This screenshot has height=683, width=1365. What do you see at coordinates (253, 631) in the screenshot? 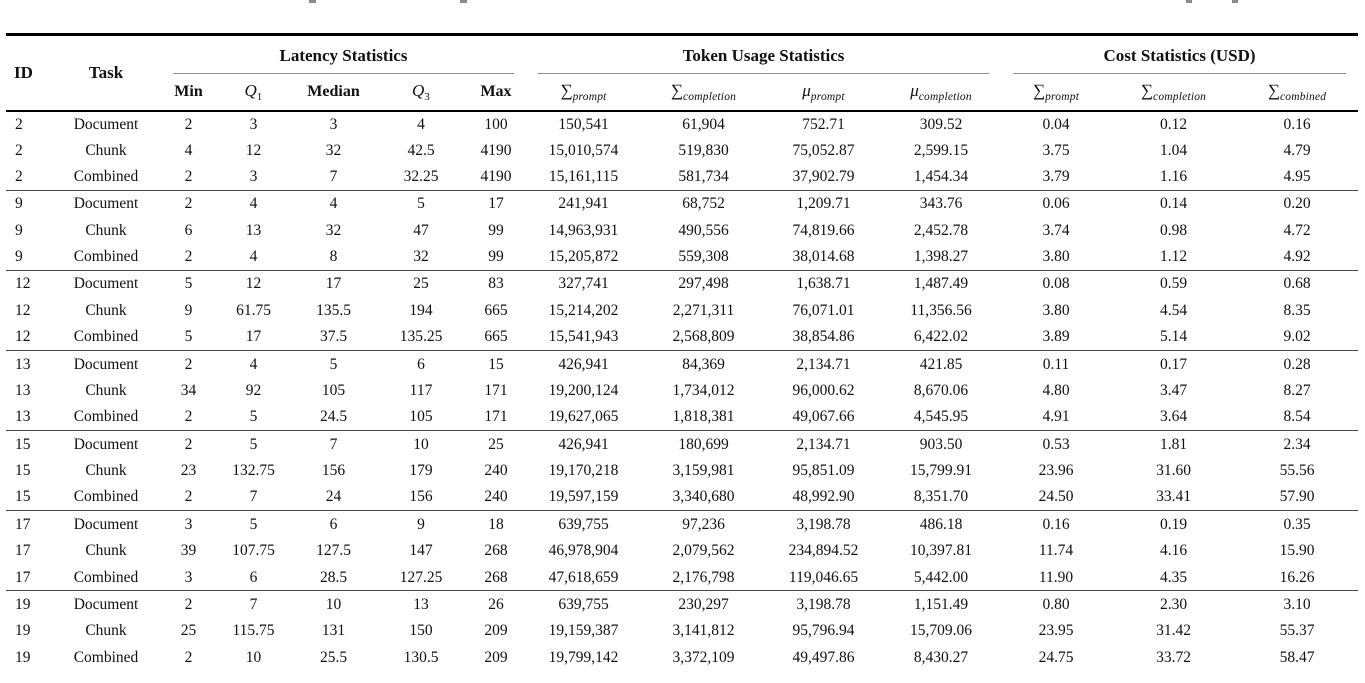
I see `cell-value: 115.75` at bounding box center [253, 631].